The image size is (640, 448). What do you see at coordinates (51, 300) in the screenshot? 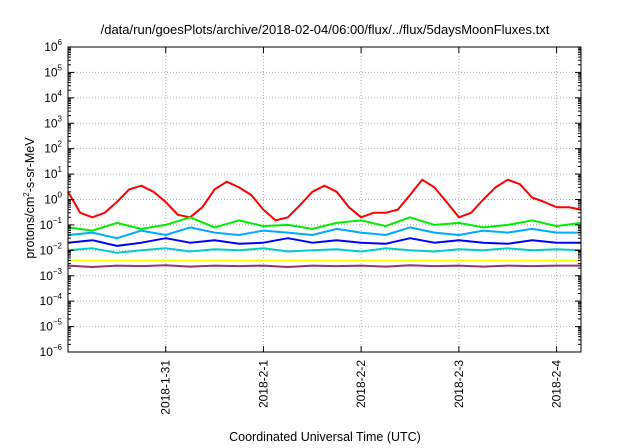
I see `y-tick-label: 10⁻⁴` at bounding box center [51, 300].